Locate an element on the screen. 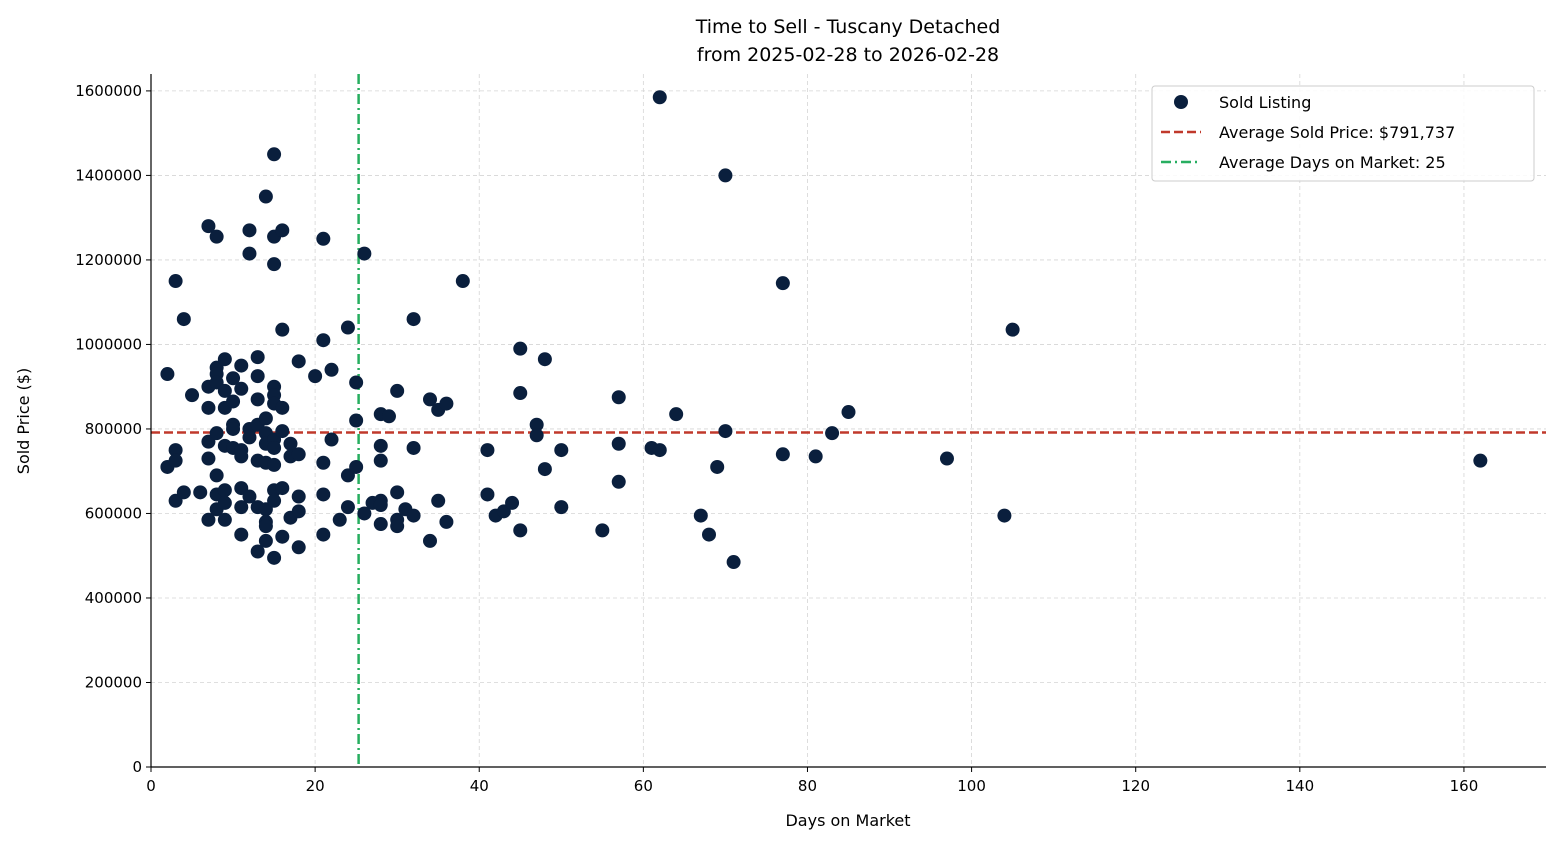  x-tick-label: 80 is located at coordinates (807, 786).